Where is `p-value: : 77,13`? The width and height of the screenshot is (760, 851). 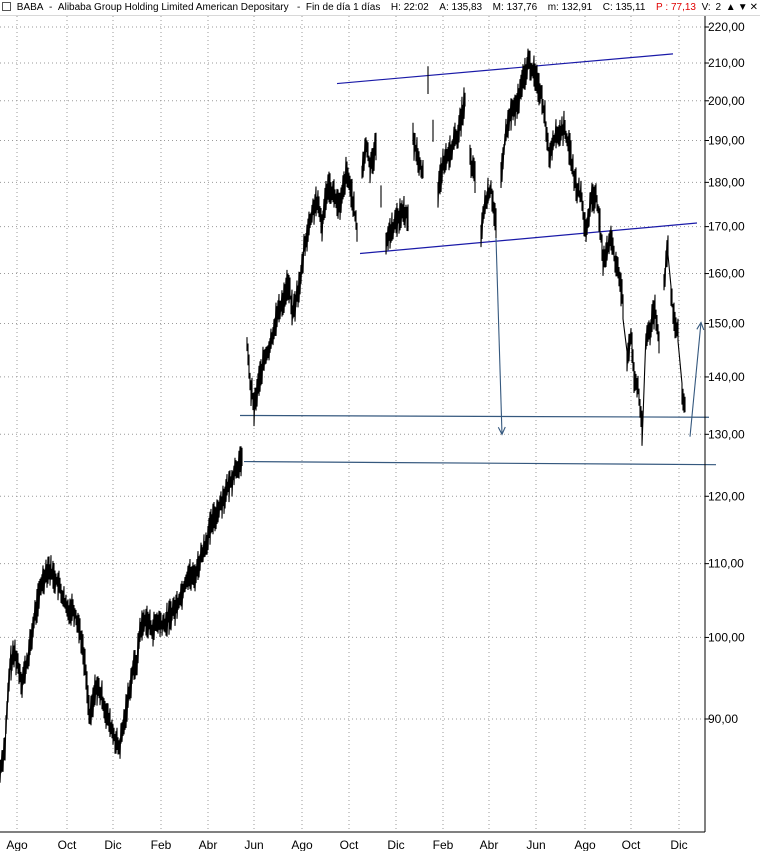
p-value: : 77,13 is located at coordinates (680, 7).